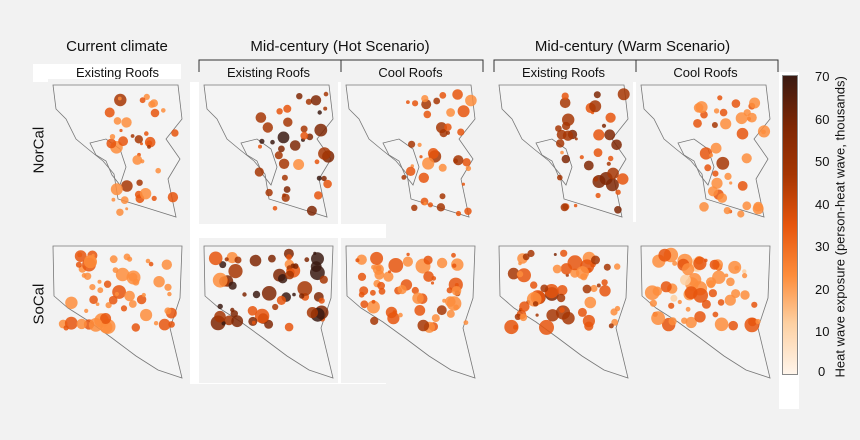  I want to click on colorbar-tick: 10, so click(822, 331).